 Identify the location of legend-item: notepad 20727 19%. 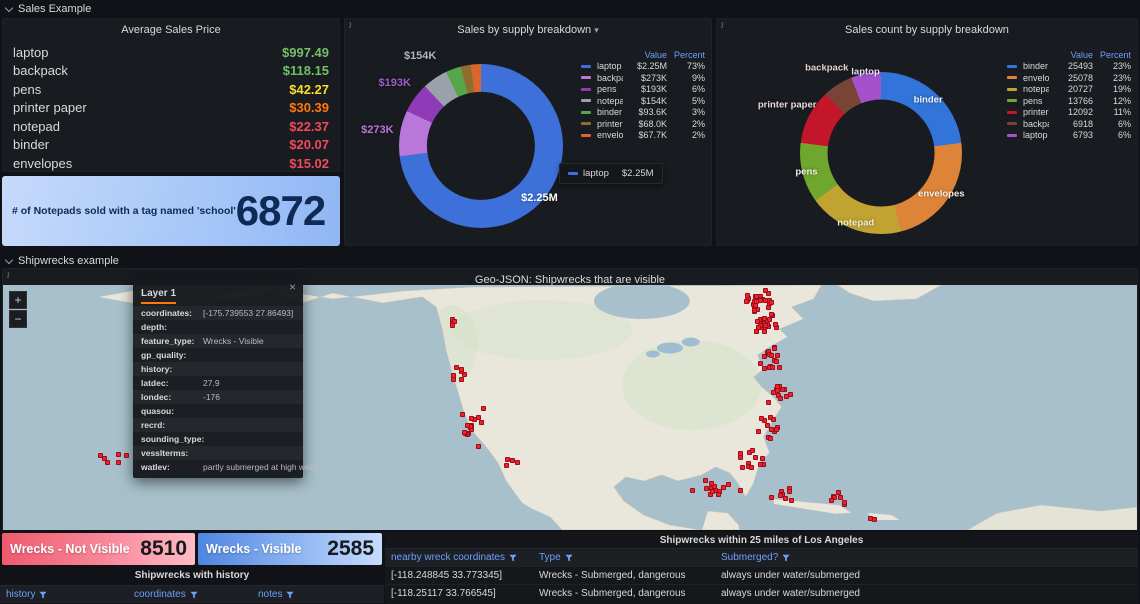
(1069, 90).